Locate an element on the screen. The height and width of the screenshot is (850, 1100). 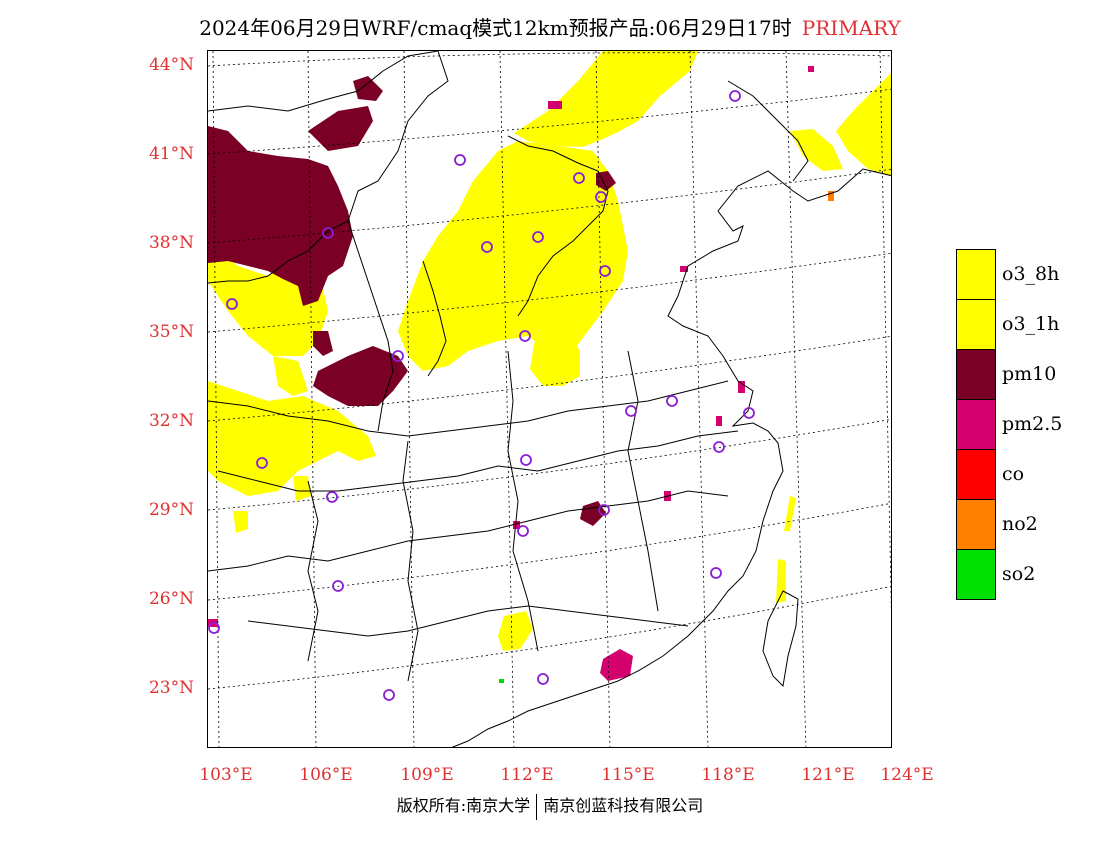
lat-label-35: 35°N is located at coordinates (171, 332).